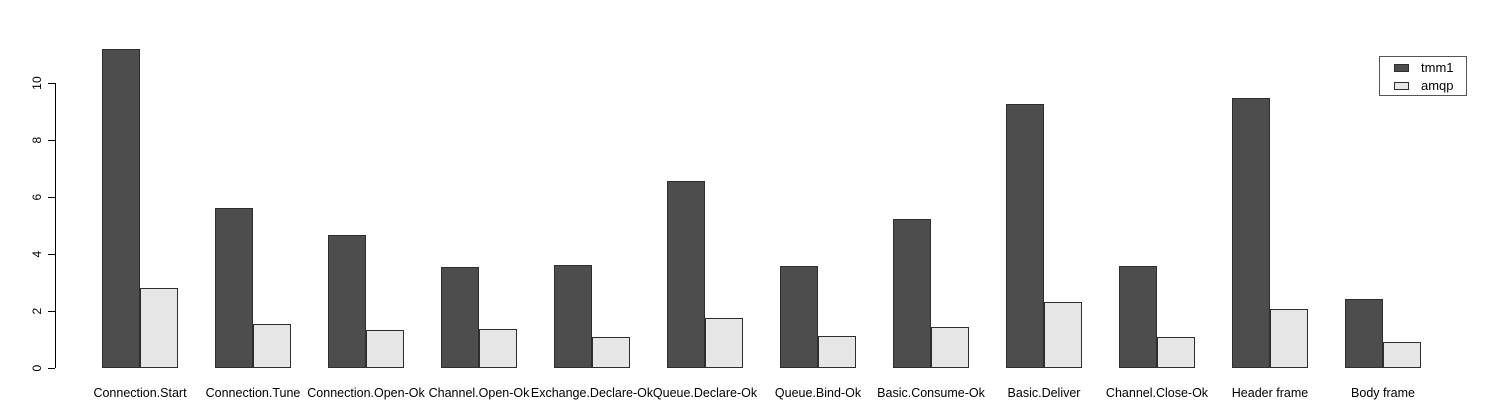 This screenshot has width=1500, height=415. Describe the element at coordinates (37, 140) in the screenshot. I see `y-axis-tick-label: 8` at that location.